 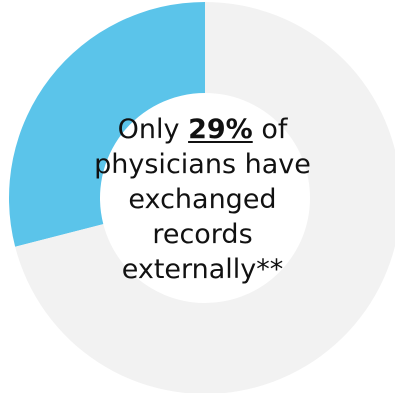 What do you see at coordinates (220, 129) in the screenshot?
I see `percentage-value: 29%` at bounding box center [220, 129].